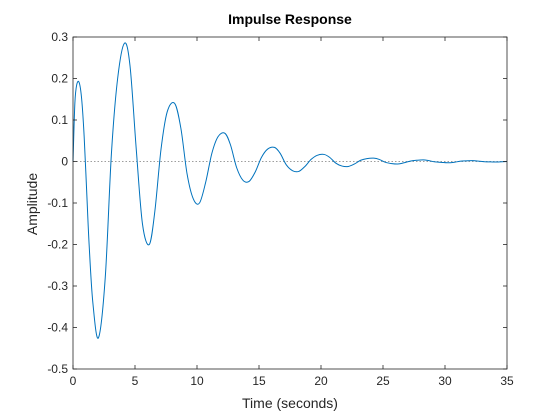  Describe the element at coordinates (59, 120) in the screenshot. I see `y-tick-label: 0.1` at that location.